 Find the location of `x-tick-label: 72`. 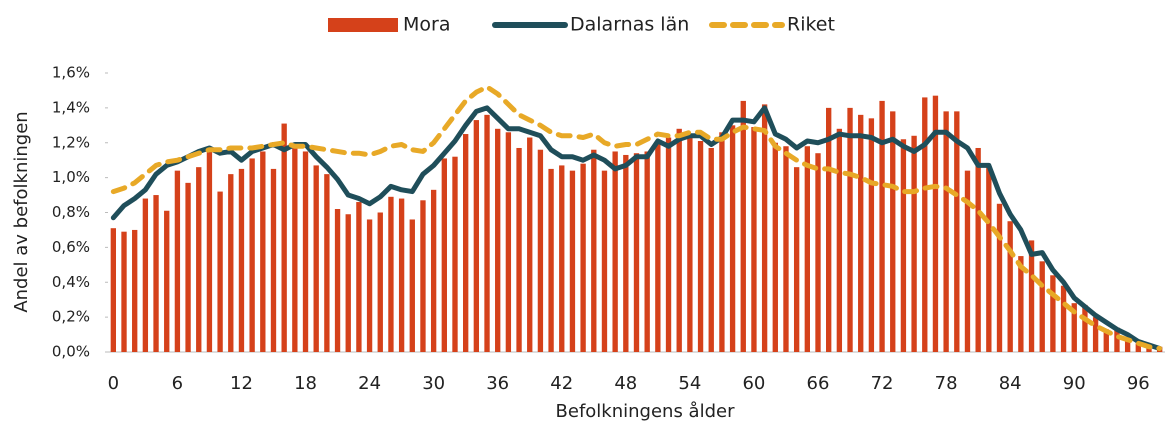

x-tick-label: 72 is located at coordinates (882, 383).